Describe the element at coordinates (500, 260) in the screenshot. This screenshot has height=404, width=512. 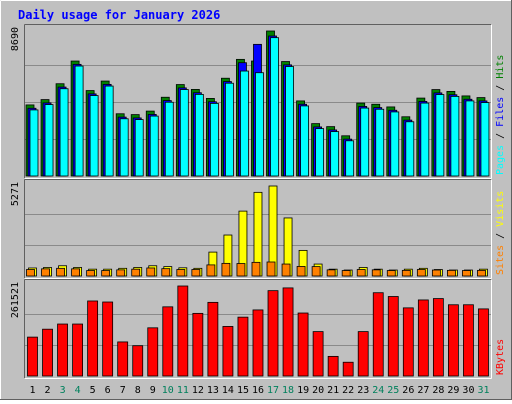
I see `legend-item-sites: Sites` at that location.